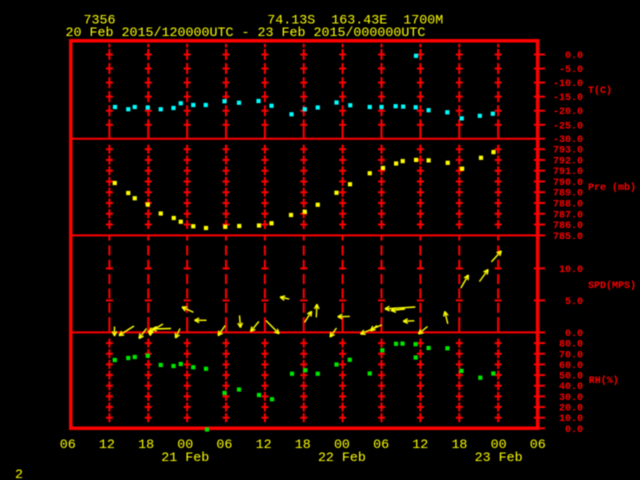 The image size is (640, 480). I want to click on svg-text: -15.0, so click(568, 98).